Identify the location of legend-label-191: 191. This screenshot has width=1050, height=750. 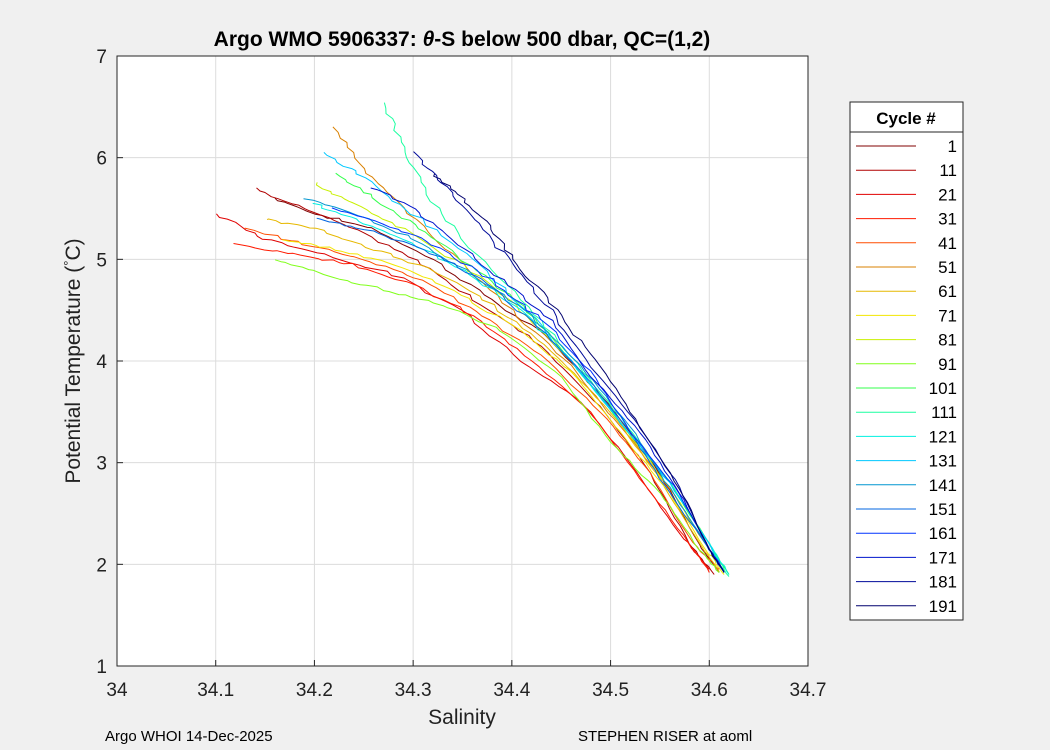
(943, 606).